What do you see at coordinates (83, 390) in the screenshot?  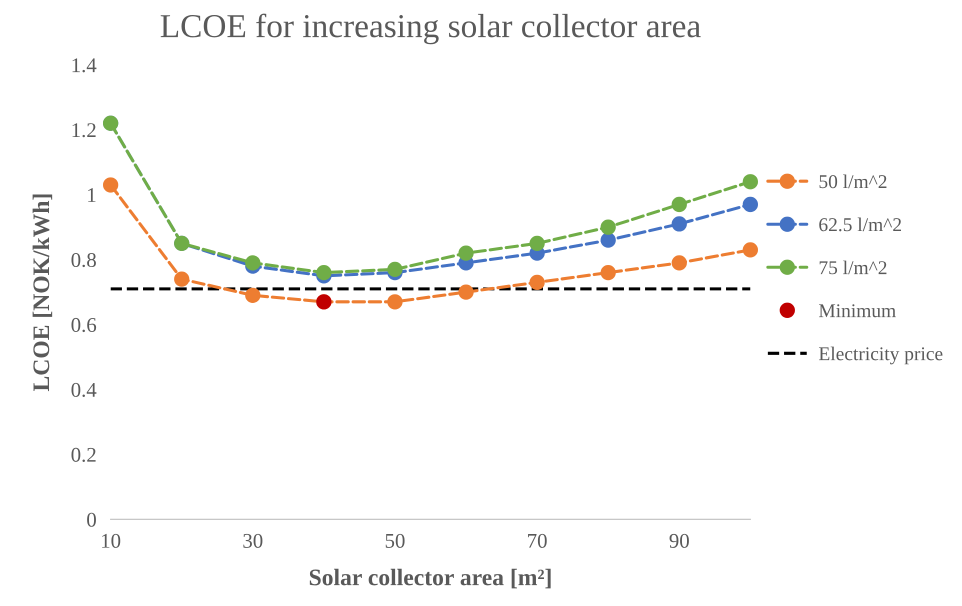 I see `y-tick-label: 0.4` at bounding box center [83, 390].